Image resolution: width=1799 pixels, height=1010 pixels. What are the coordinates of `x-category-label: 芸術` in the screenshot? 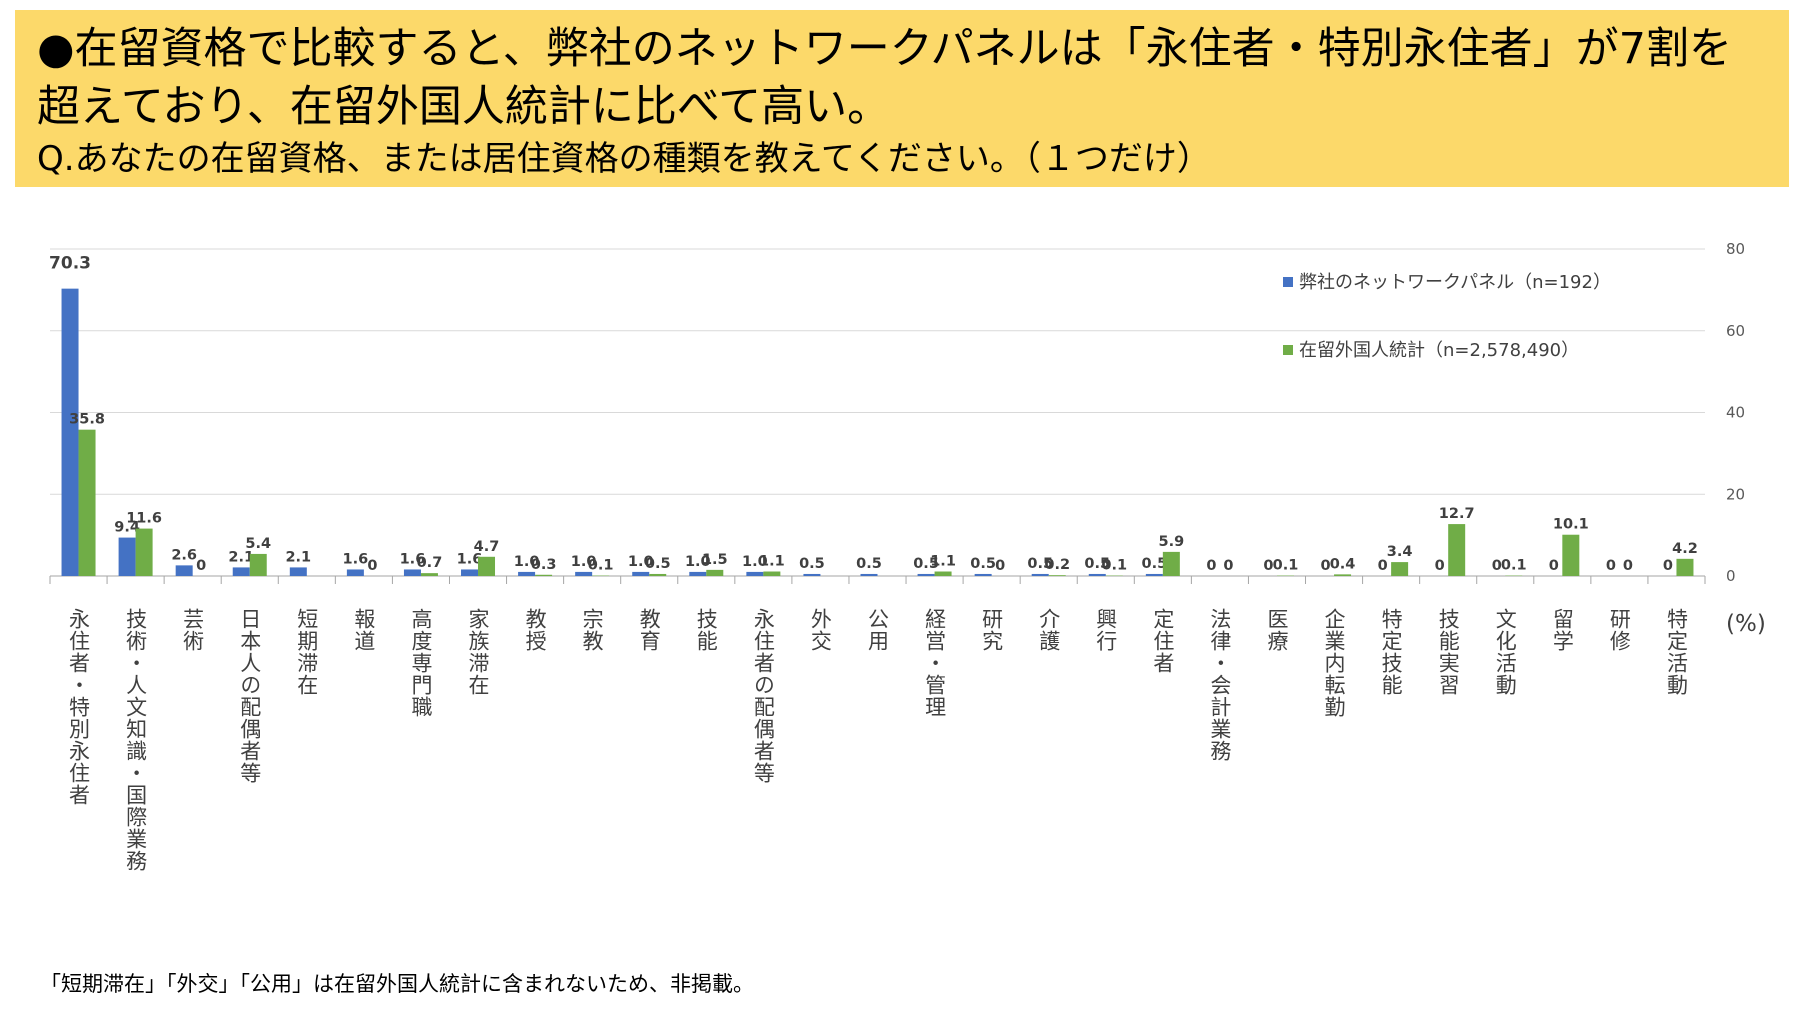 It's located at (193, 630).